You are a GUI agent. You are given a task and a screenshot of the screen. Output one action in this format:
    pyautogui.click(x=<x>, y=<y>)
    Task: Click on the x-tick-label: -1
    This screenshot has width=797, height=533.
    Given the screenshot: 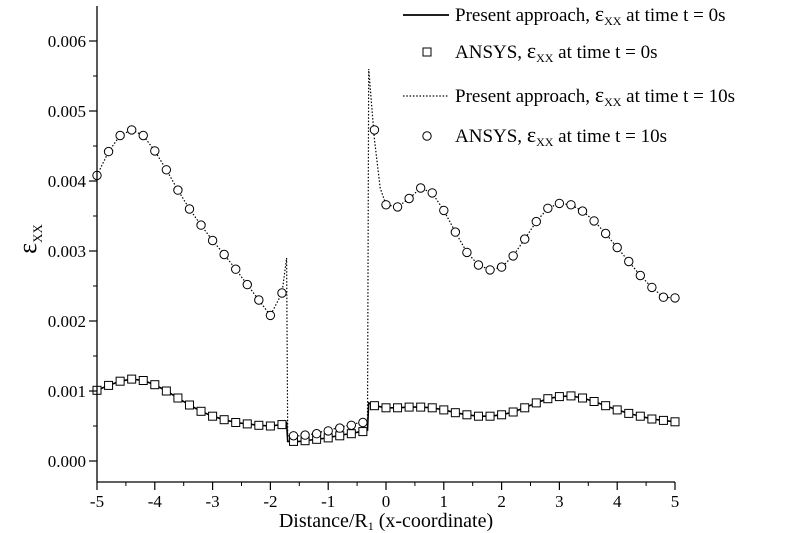 What is the action you would take?
    pyautogui.click(x=328, y=501)
    